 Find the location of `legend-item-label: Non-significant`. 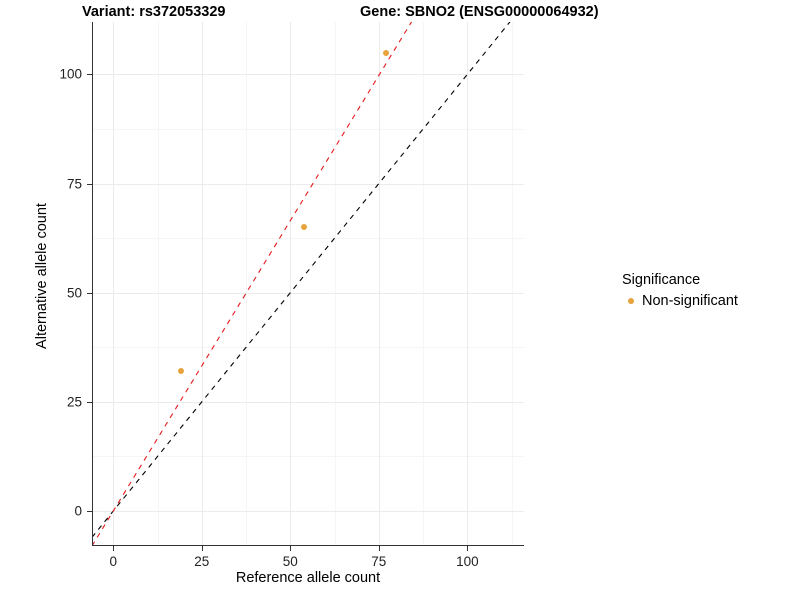

legend-item-label: Non-significant is located at coordinates (690, 300).